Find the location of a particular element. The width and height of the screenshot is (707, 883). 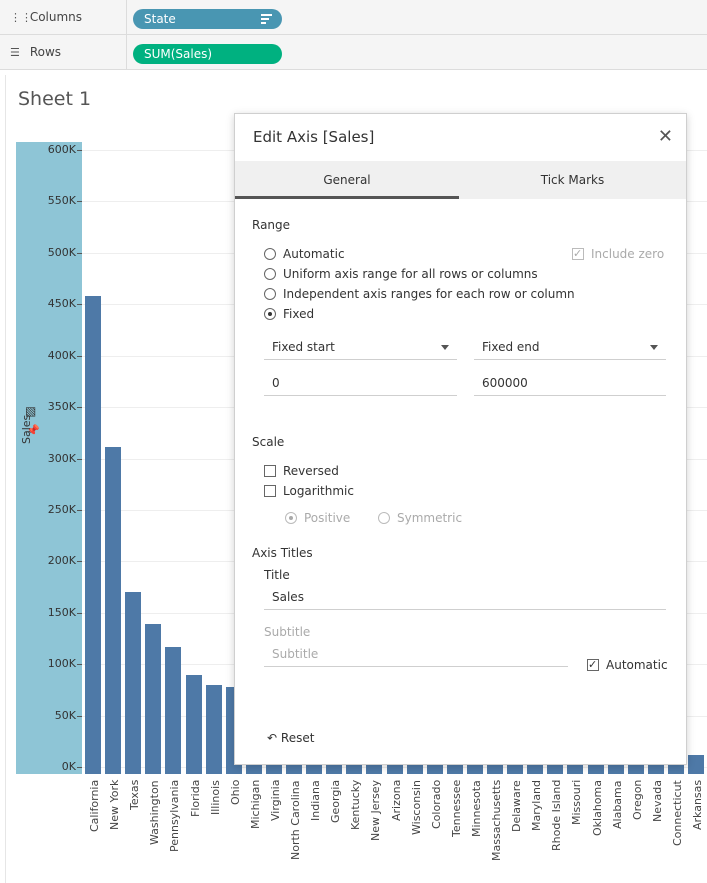

include-zero-checkbox: Include zero is located at coordinates (618, 254).